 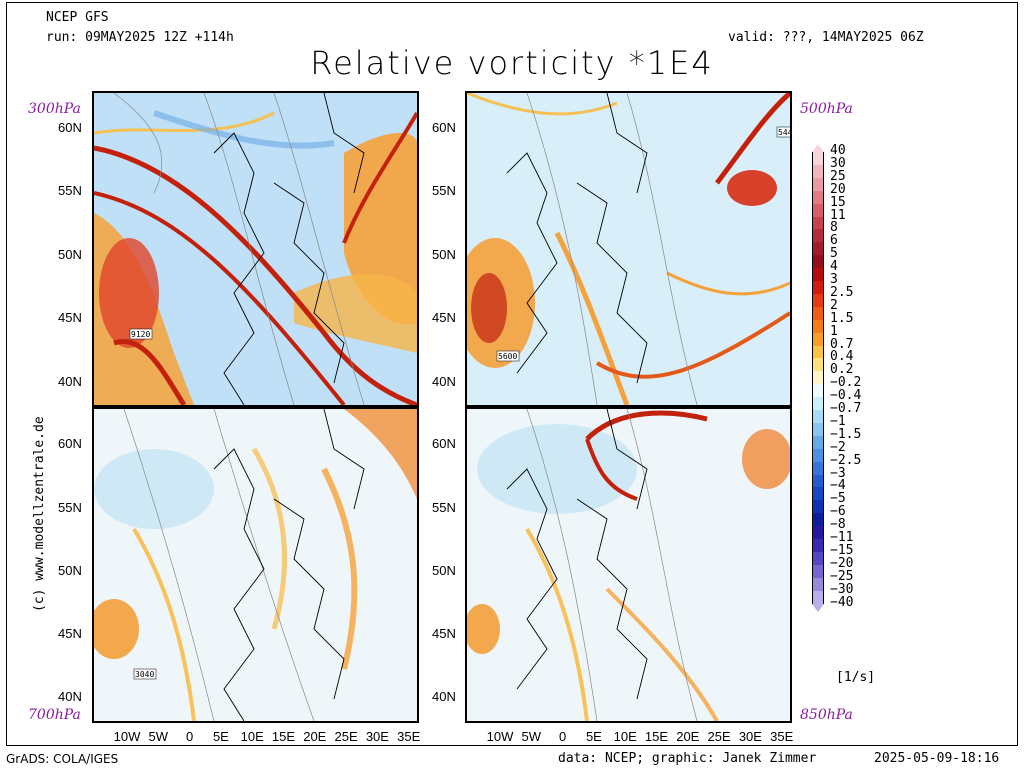 What do you see at coordinates (144, 674) in the screenshot?
I see `contour-label-700: 3040` at bounding box center [144, 674].